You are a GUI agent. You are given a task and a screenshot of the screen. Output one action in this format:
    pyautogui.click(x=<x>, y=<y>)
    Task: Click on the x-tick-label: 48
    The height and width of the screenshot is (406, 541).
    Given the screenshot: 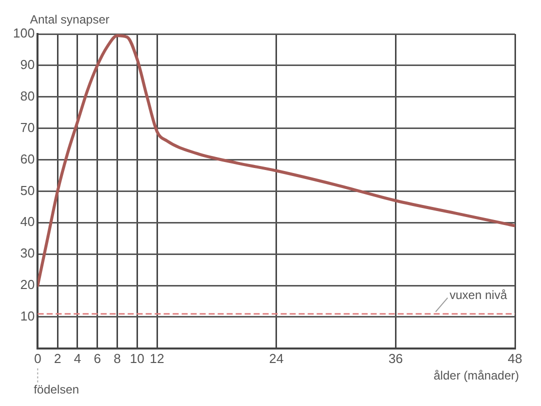 What is the action you would take?
    pyautogui.click(x=515, y=358)
    